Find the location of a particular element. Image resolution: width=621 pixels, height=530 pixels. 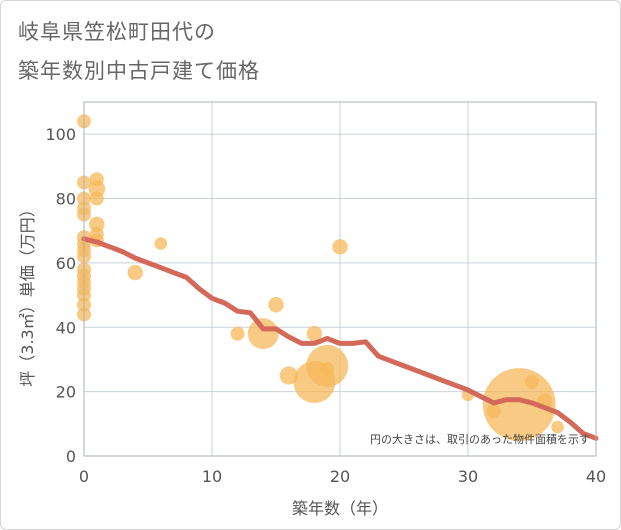

chart-title-line1: 岐阜県笠松町田代の is located at coordinates (117, 32).